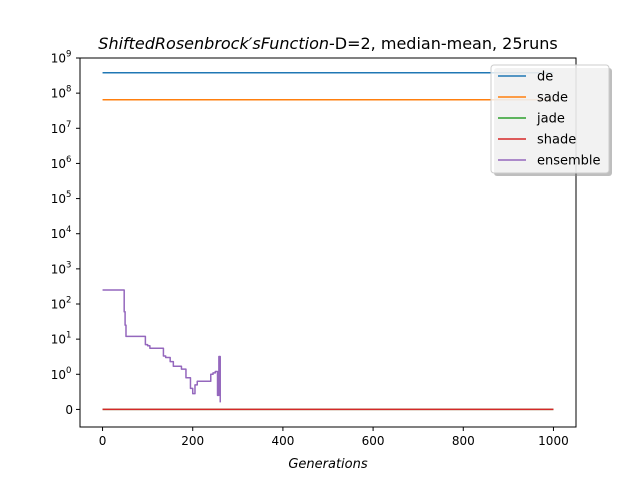 Image resolution: width=640 pixels, height=480 pixels. I want to click on legend-label-ensemble: ensemble, so click(569, 161).